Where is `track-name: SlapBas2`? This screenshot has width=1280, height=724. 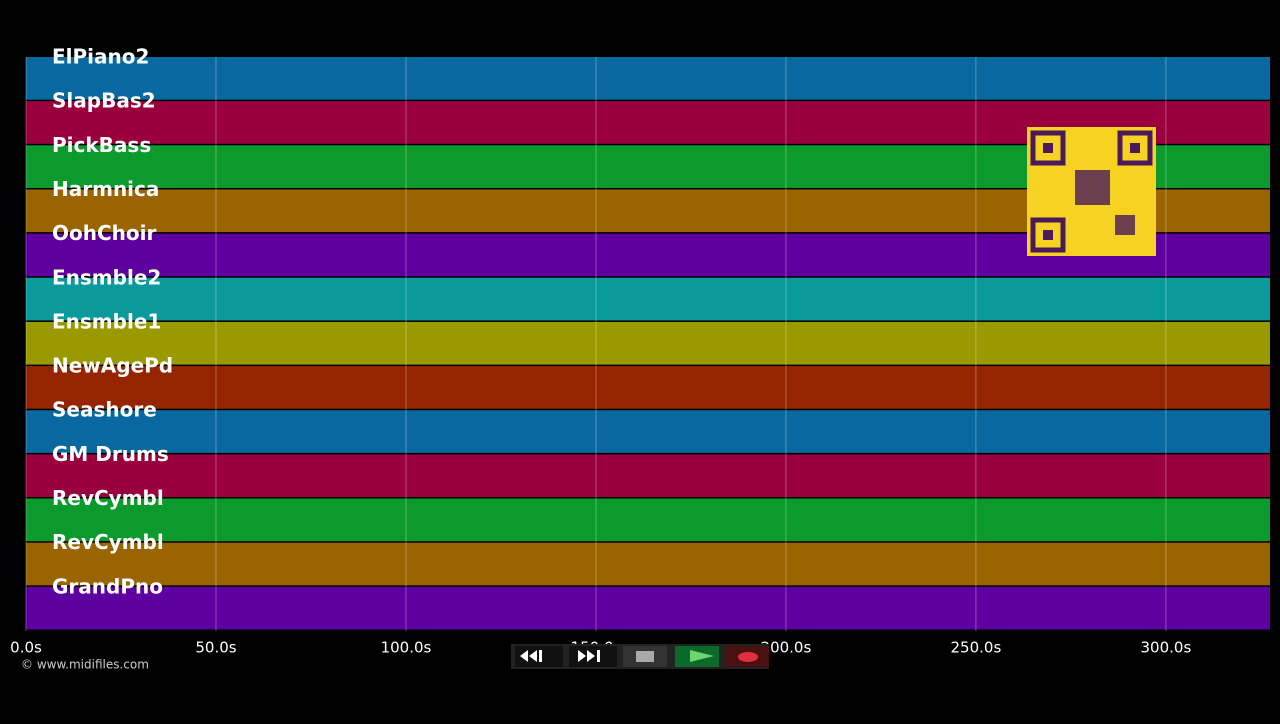 track-name: SlapBas2 is located at coordinates (104, 101).